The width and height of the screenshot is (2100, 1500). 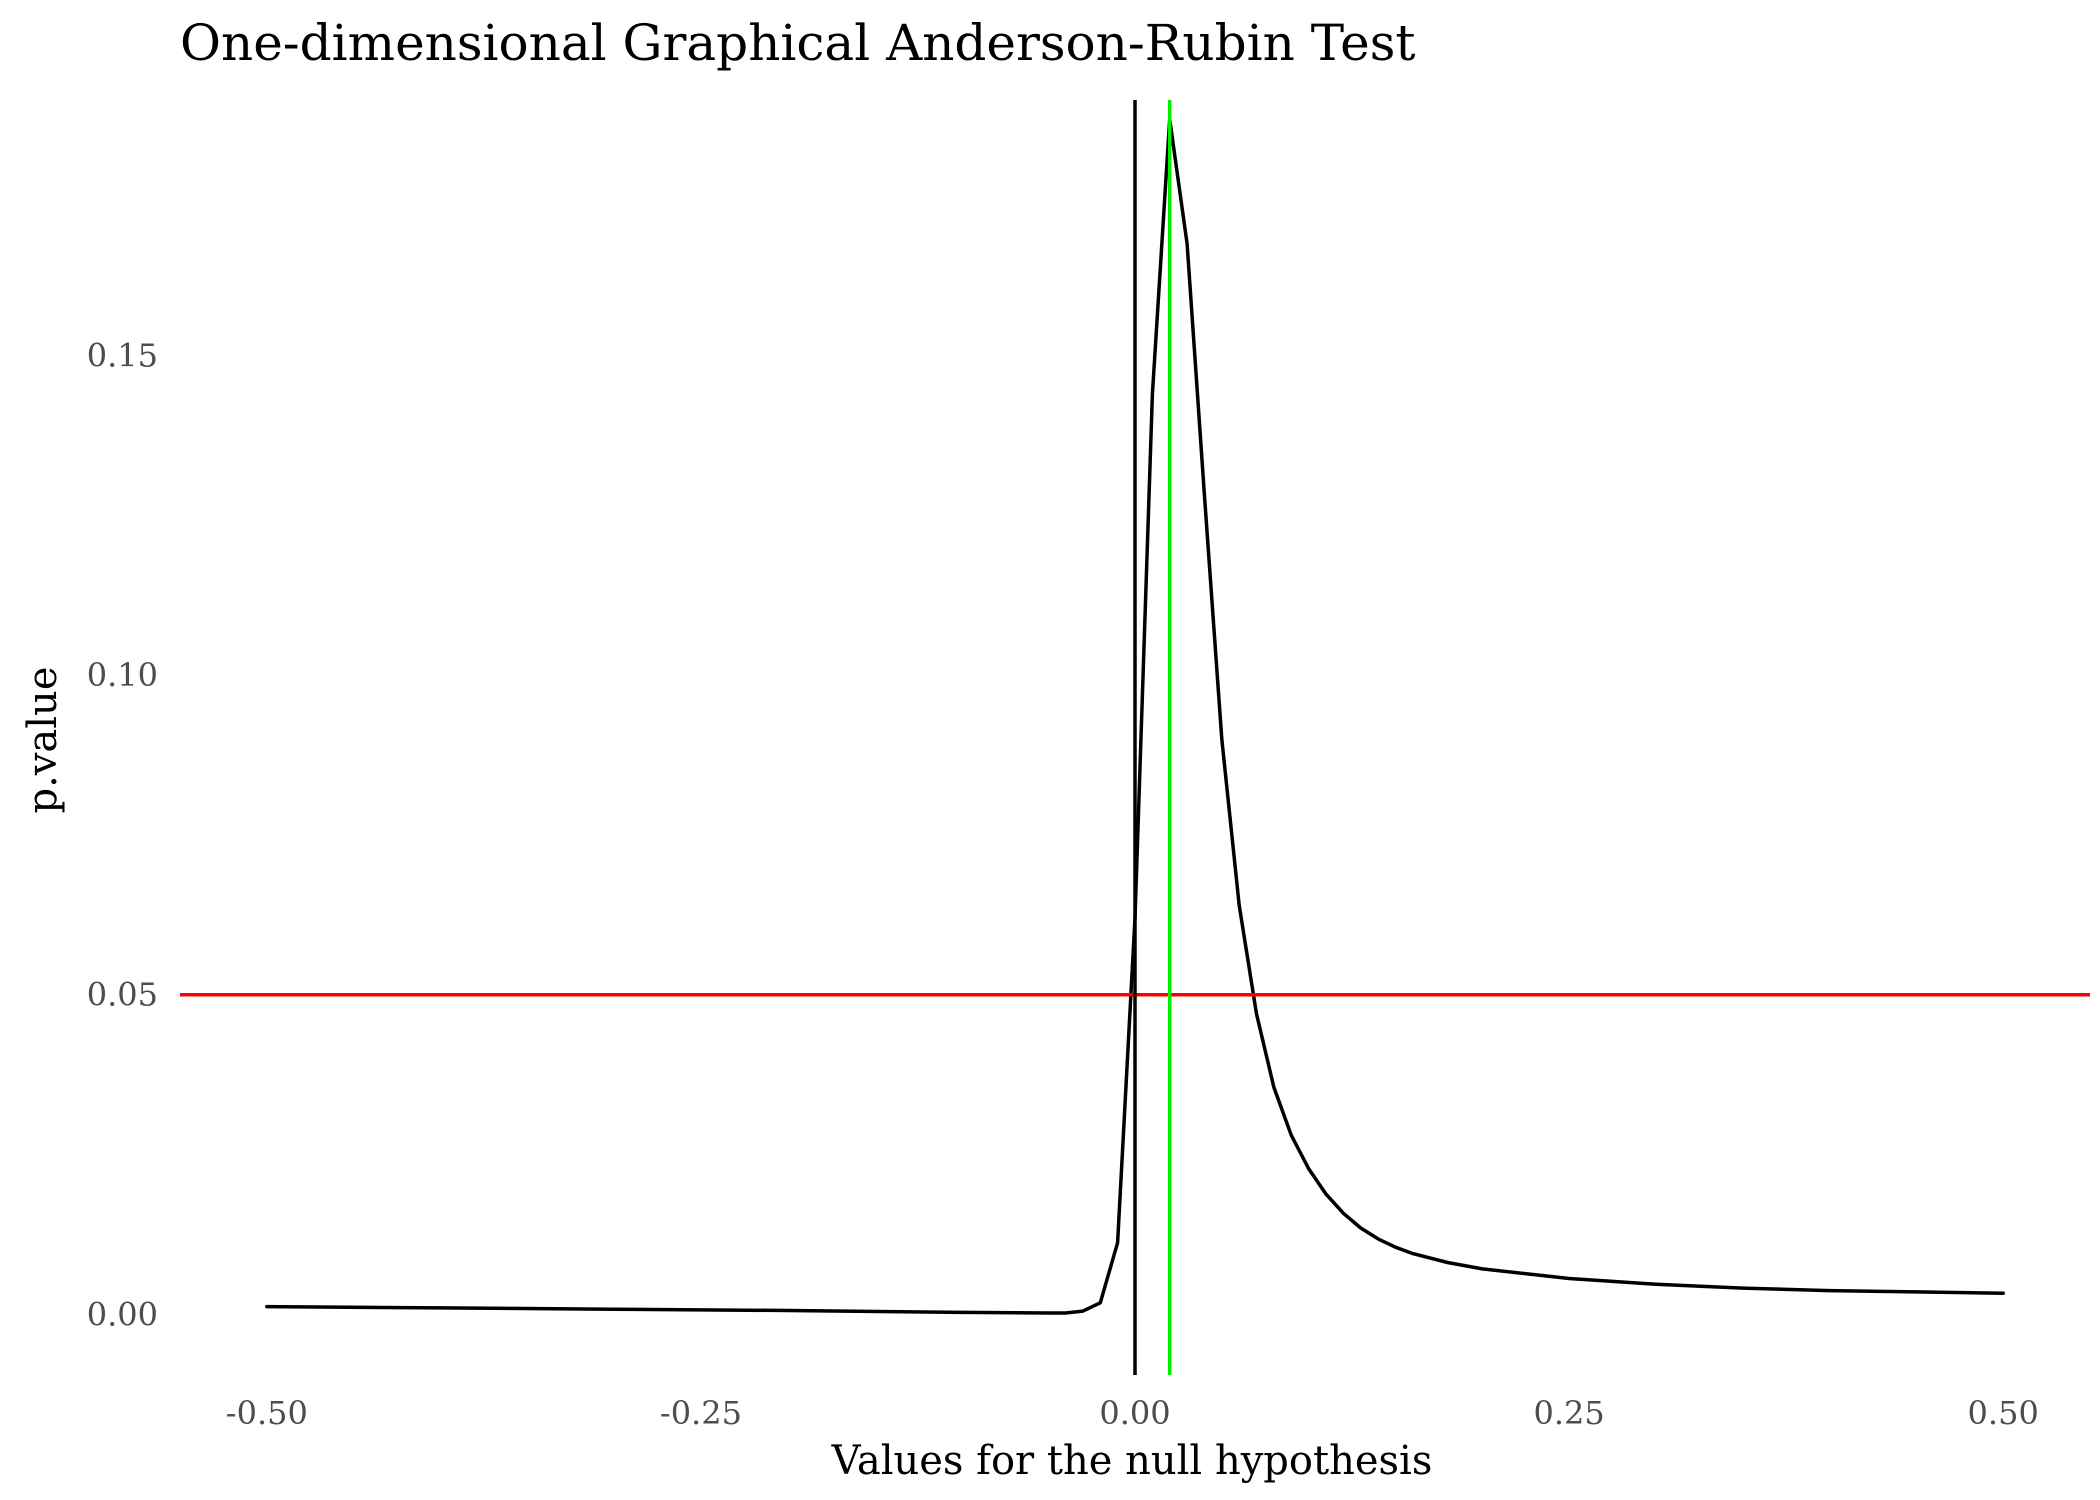 What do you see at coordinates (701, 1413) in the screenshot?
I see `x-tick-label: -0.25` at bounding box center [701, 1413].